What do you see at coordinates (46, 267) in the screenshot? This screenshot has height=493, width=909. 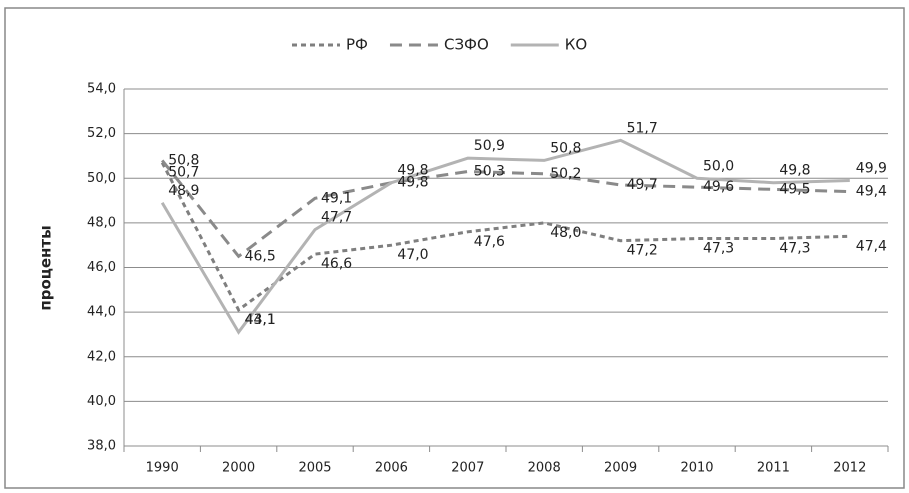 I see `y-axis-label: проценты` at bounding box center [46, 267].